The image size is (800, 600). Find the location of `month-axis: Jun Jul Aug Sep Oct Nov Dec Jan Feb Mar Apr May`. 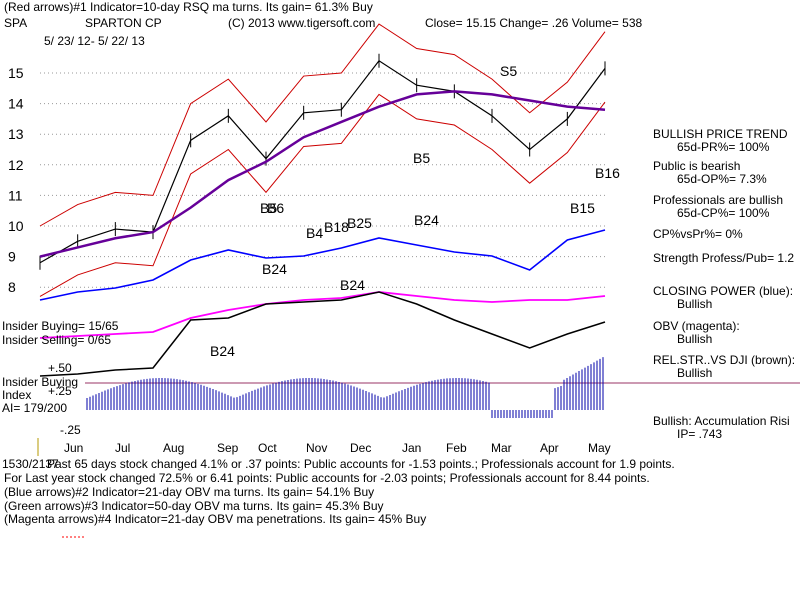

month-axis: Jun Jul Aug Sep Oct Nov Dec Jan Feb Mar Apr May is located at coordinates (324, 447).